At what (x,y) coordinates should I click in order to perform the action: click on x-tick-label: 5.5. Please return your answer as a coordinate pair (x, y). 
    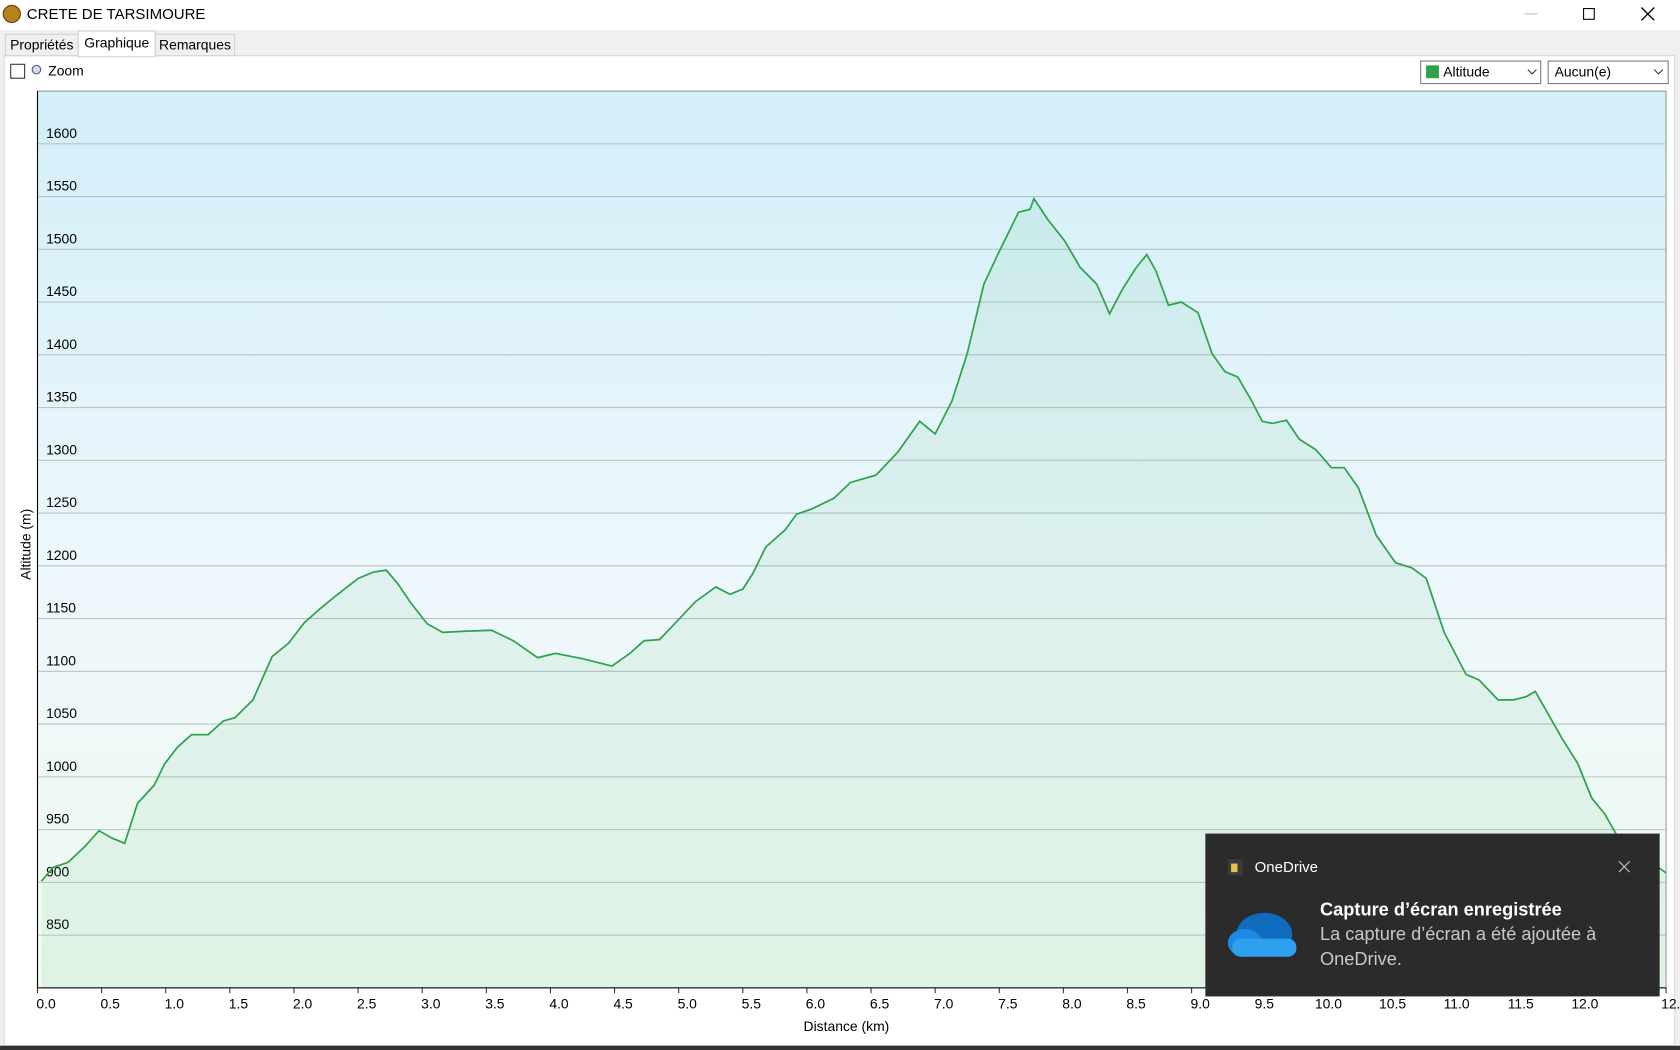
    Looking at the image, I should click on (752, 1004).